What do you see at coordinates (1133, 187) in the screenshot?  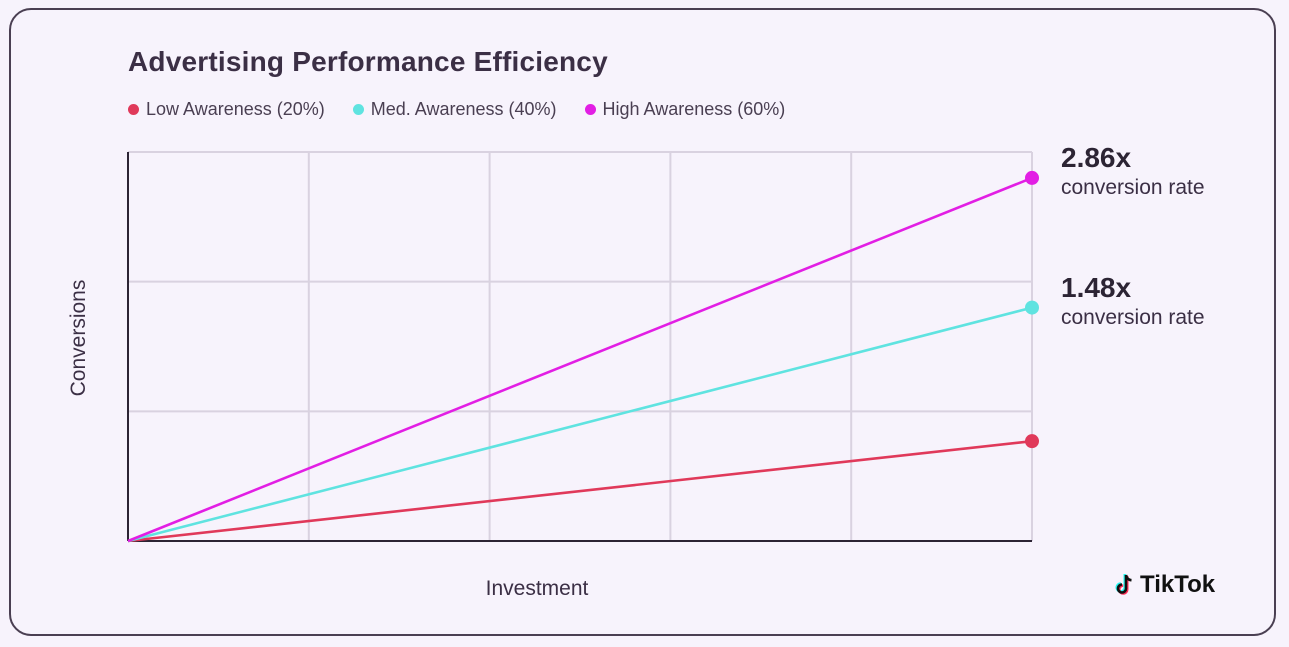 I see `annotation-high-label: conversion rate` at bounding box center [1133, 187].